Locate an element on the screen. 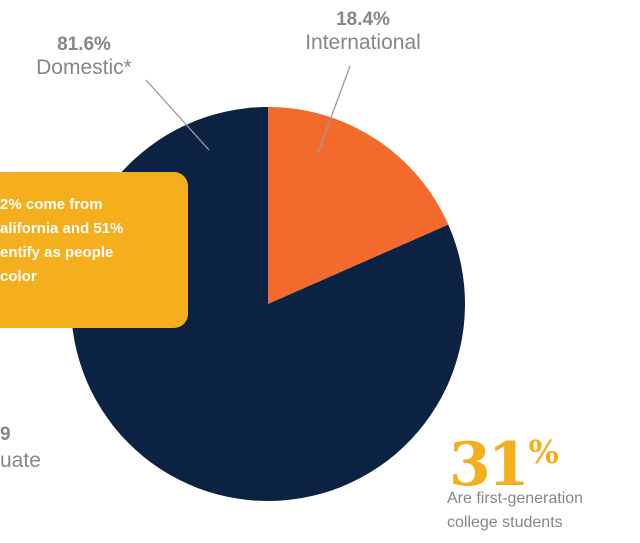 The image size is (640, 543). first-gen-description: Are first-generation college students is located at coordinates (515, 510).